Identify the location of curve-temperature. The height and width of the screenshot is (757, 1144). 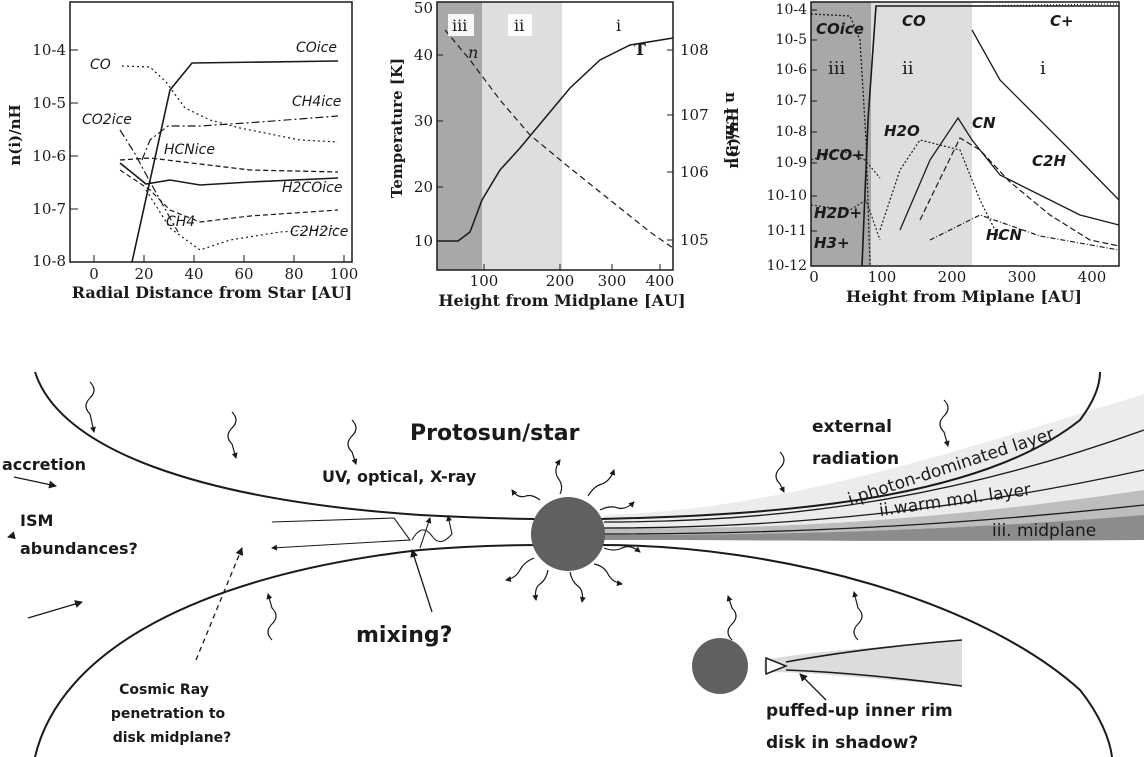
(555, 139).